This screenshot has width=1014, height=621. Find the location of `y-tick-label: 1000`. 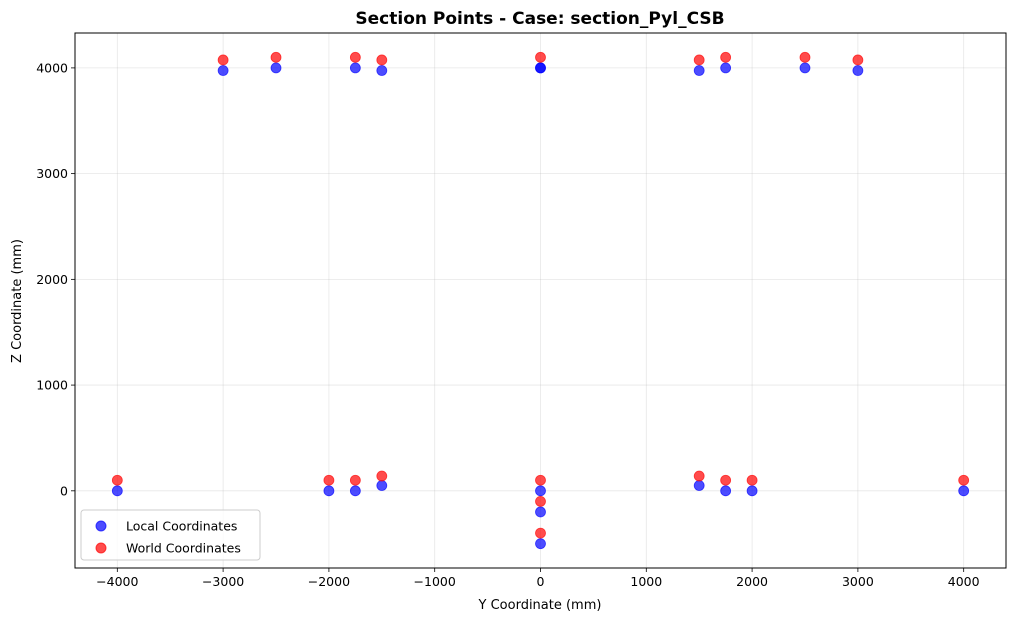

y-tick-label: 1000 is located at coordinates (52, 385).